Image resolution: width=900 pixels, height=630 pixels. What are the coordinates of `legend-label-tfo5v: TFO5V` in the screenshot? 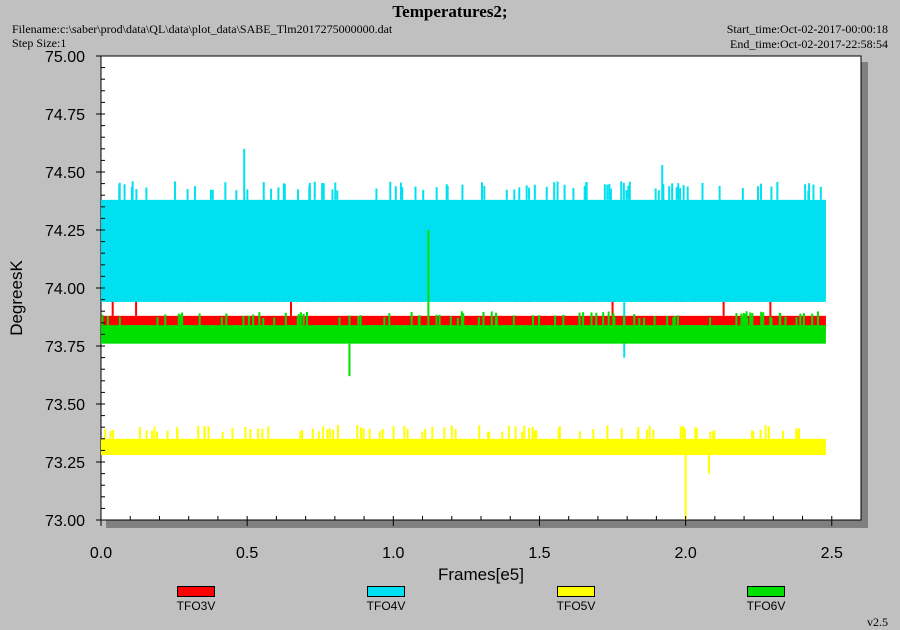 It's located at (576, 606).